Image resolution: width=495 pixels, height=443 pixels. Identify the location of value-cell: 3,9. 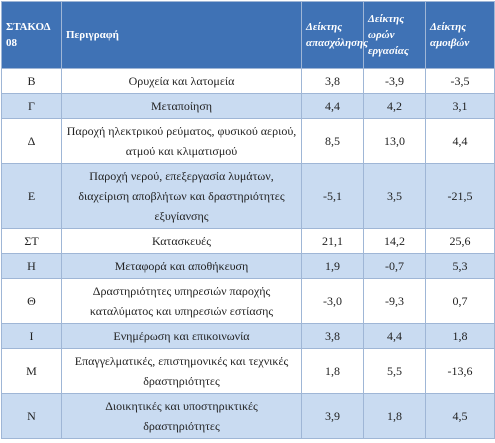
(332, 416).